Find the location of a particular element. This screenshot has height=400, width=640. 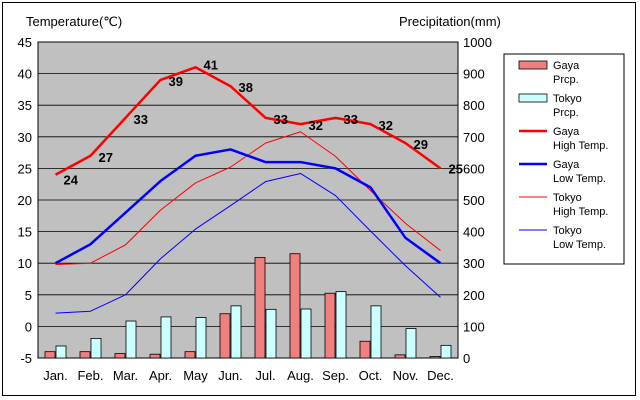

right-tick-label: 700 is located at coordinates (474, 137).